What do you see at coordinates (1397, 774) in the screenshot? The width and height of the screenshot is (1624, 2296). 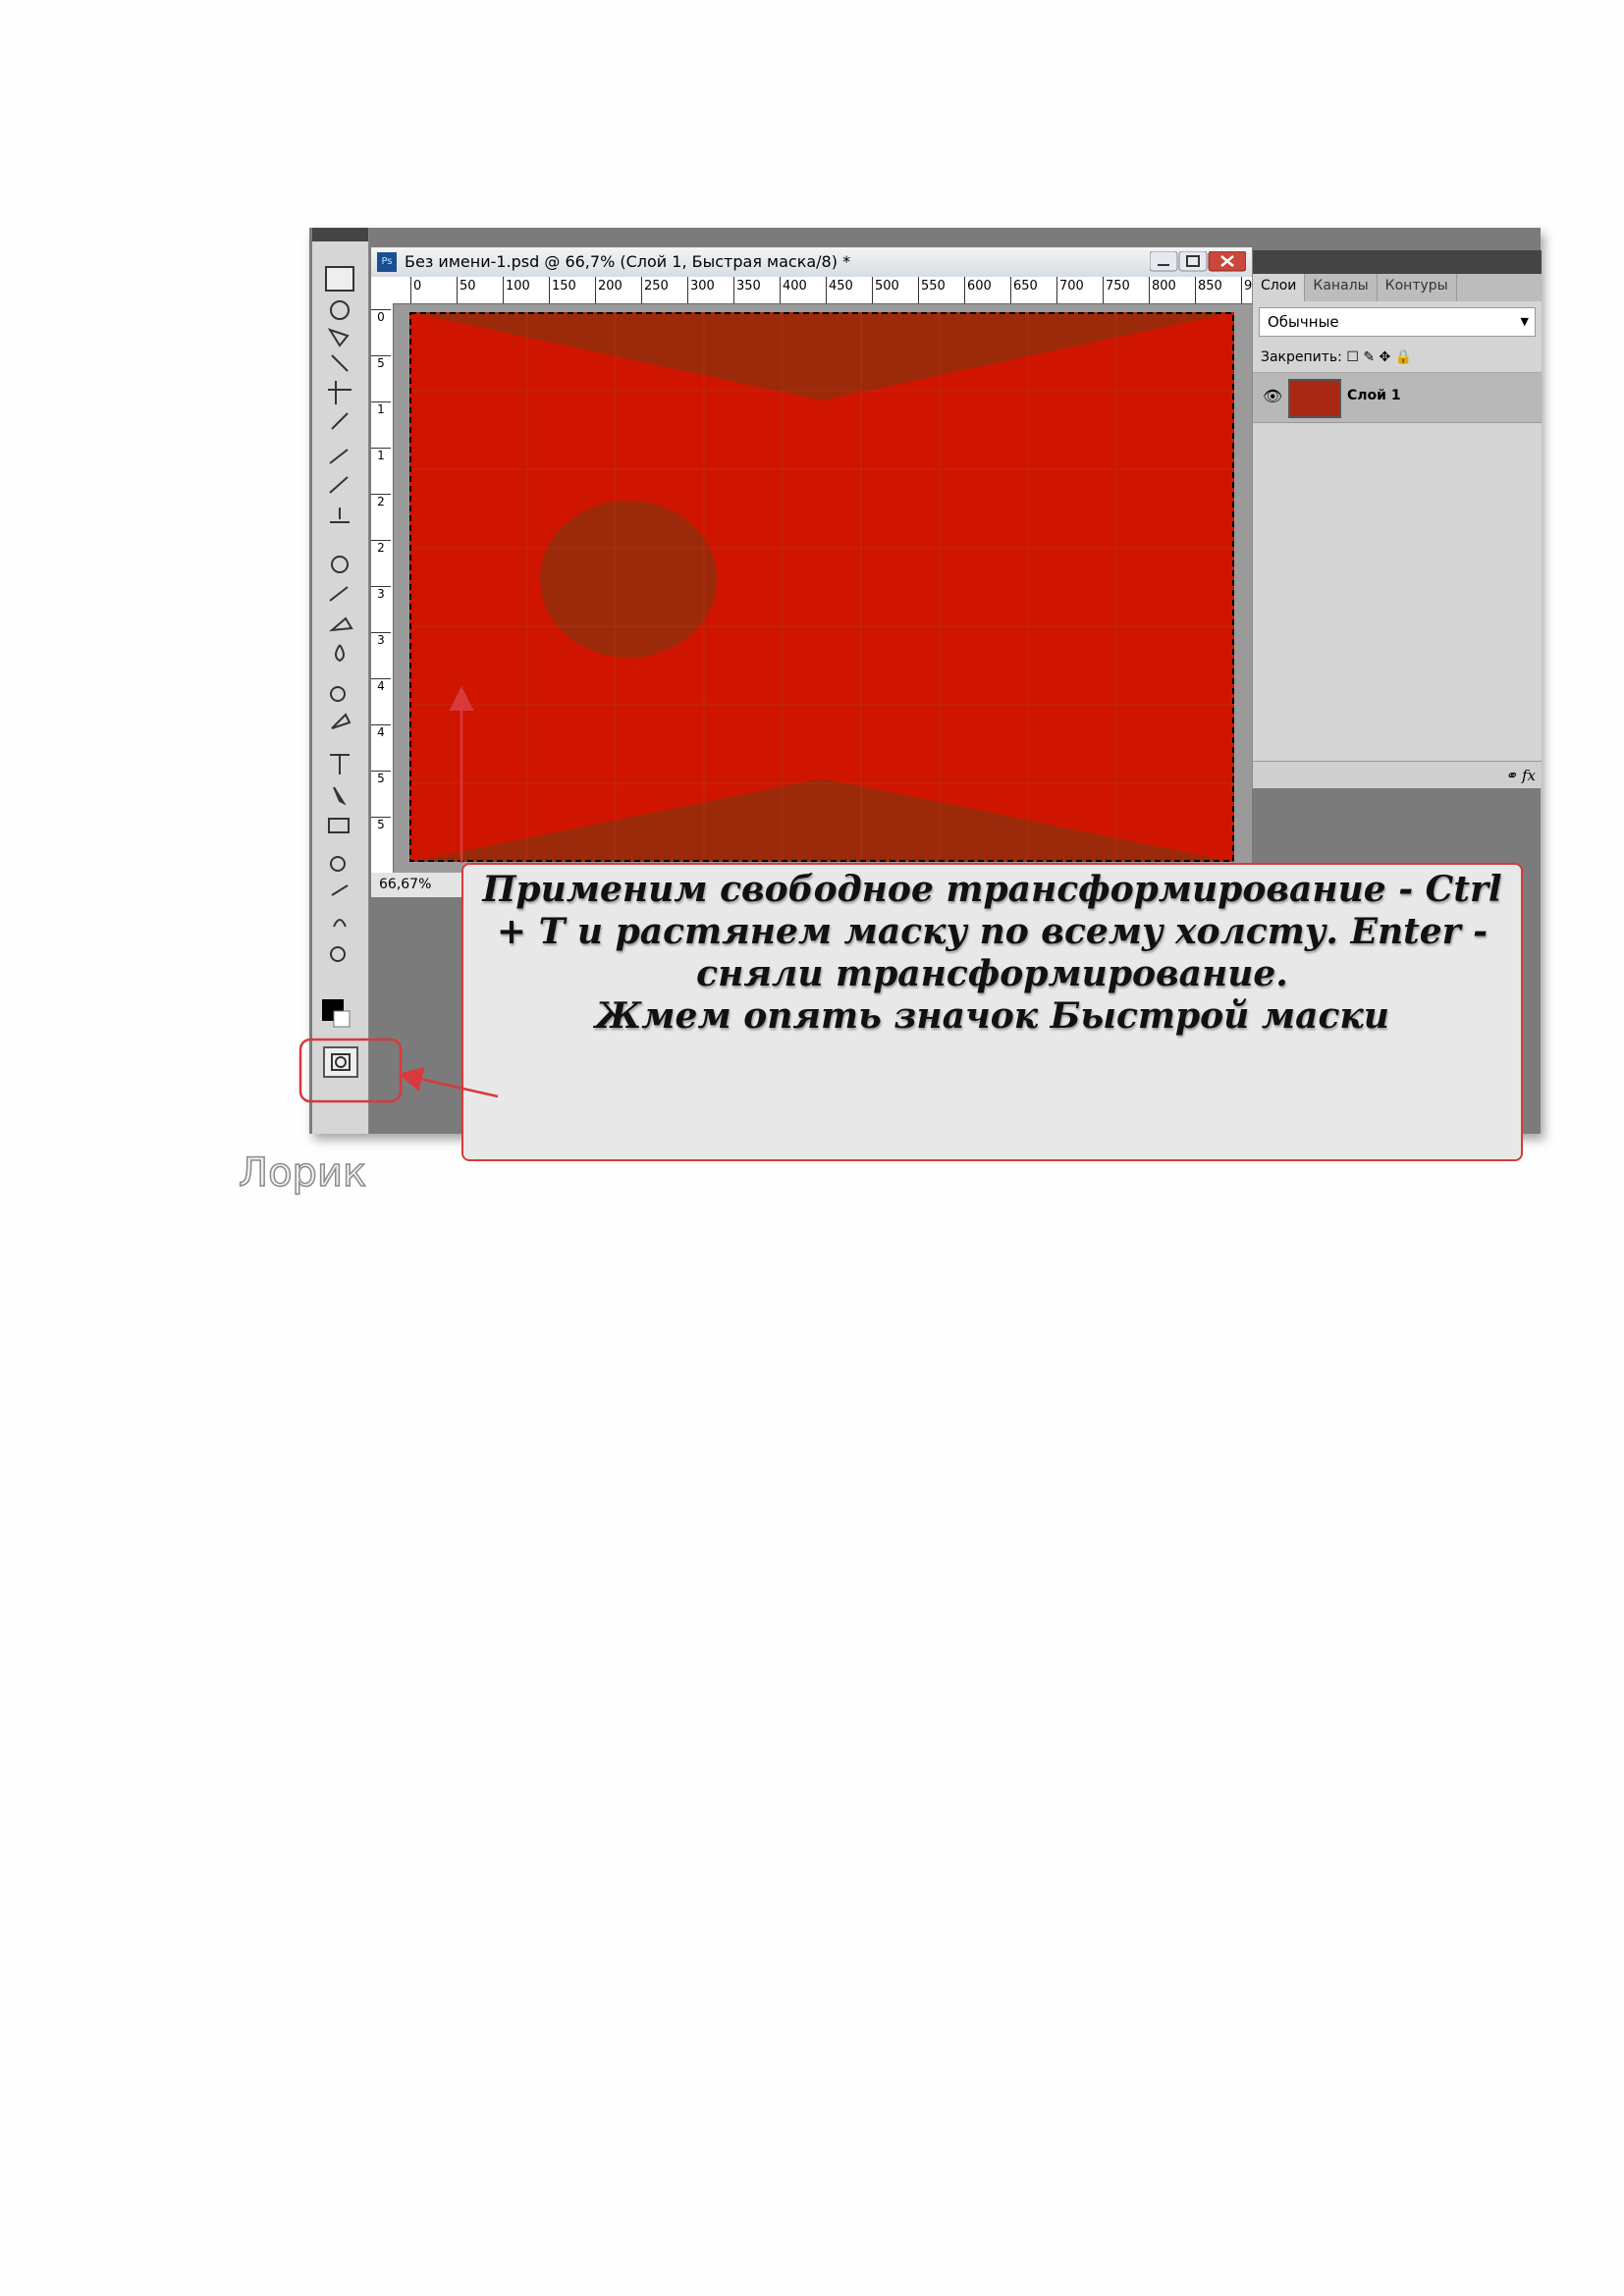 I see `panel-footer: ⚭ fx` at bounding box center [1397, 774].